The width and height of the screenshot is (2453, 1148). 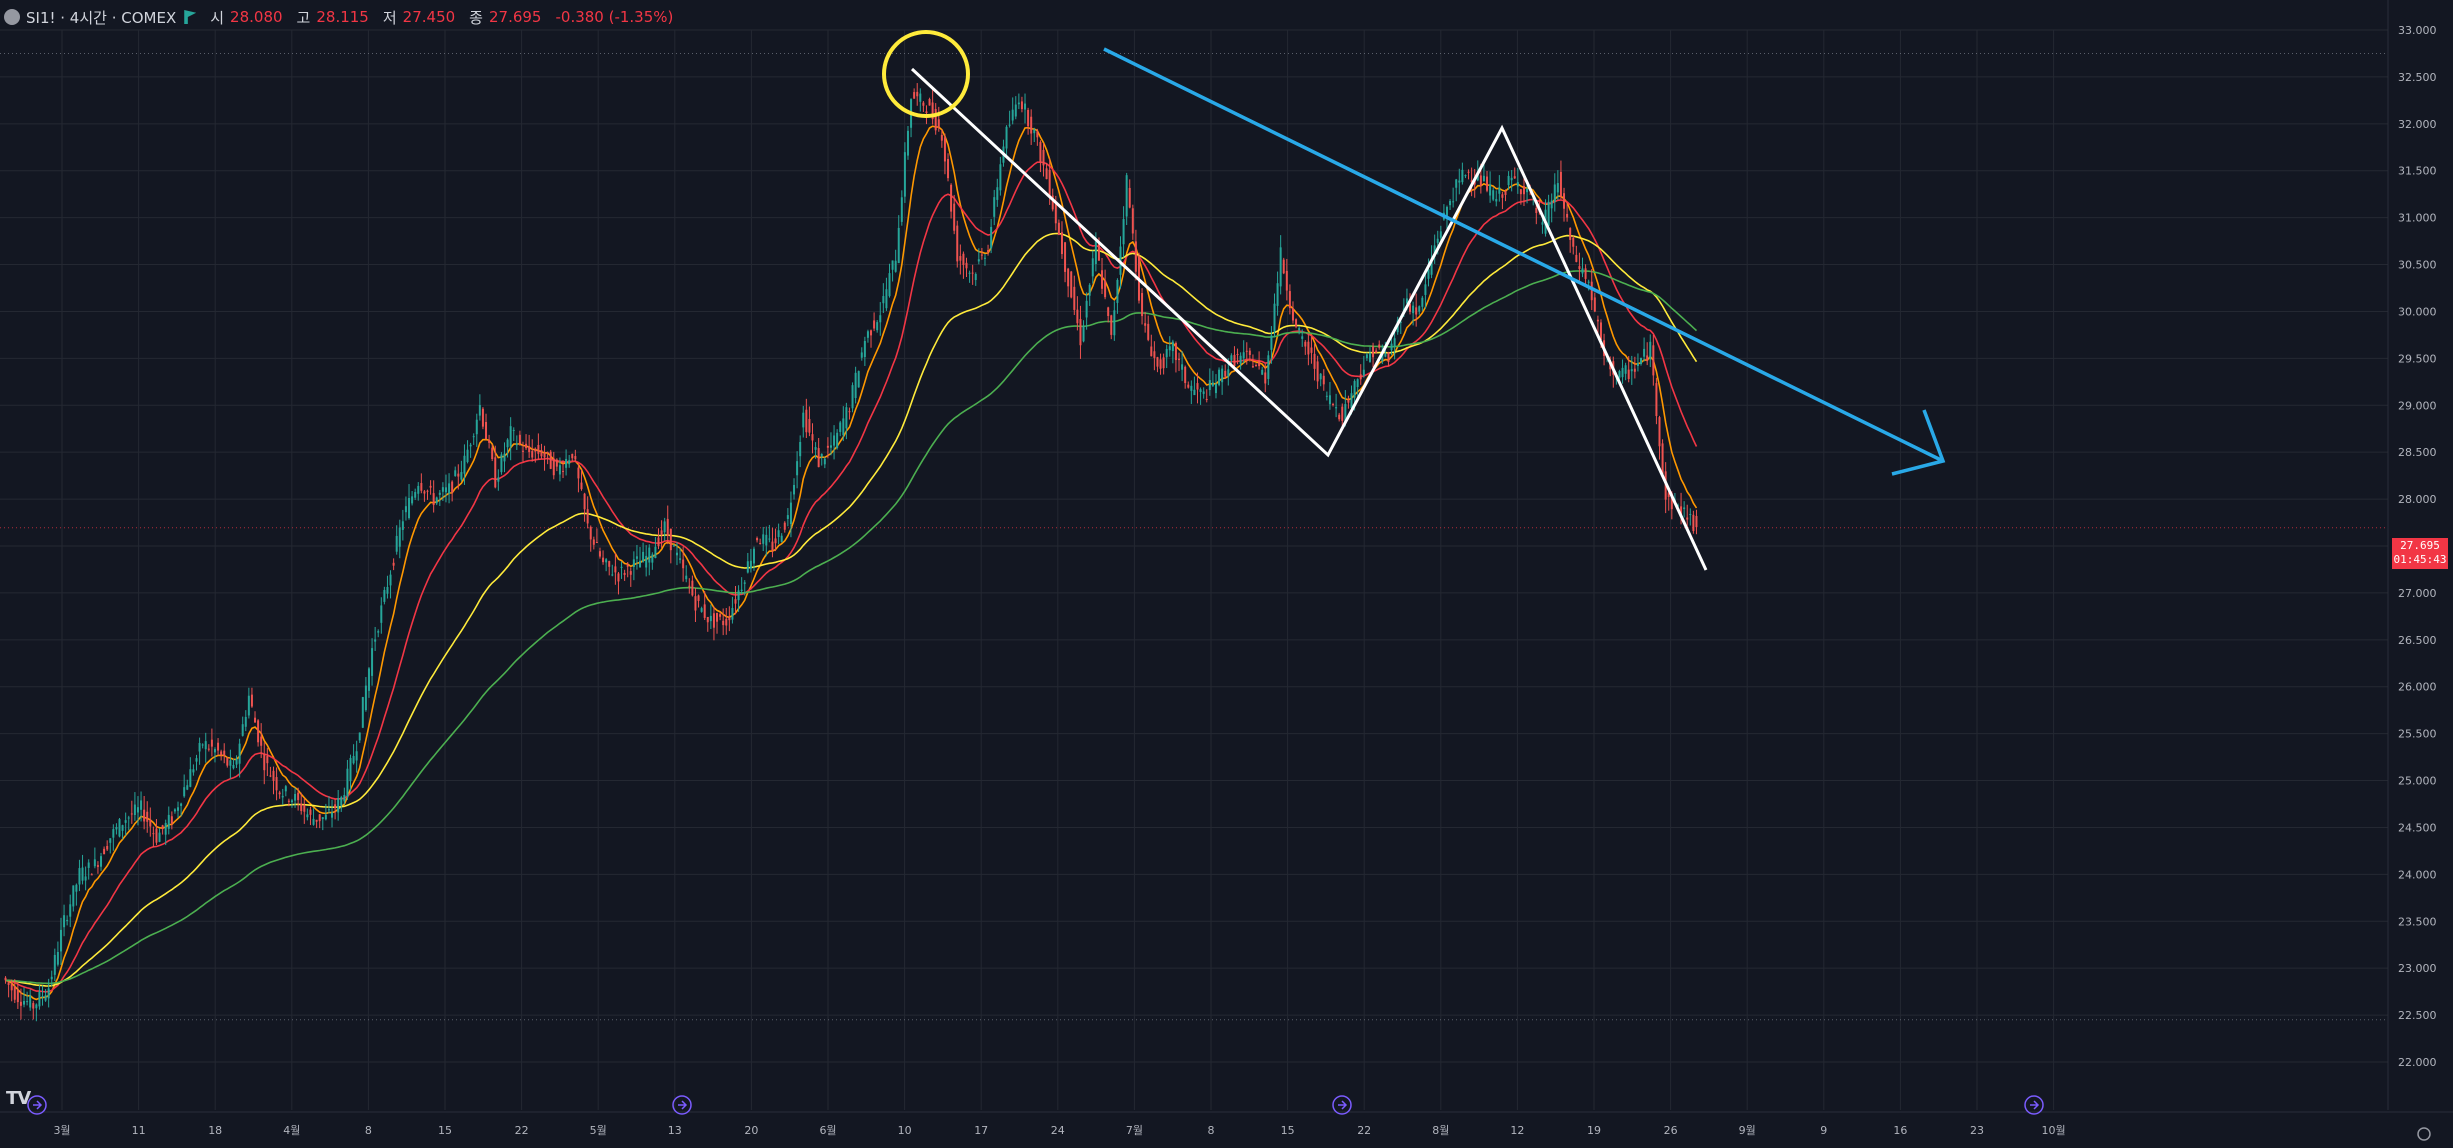 What do you see at coordinates (429, 17) in the screenshot?
I see `low-value: 27.450` at bounding box center [429, 17].